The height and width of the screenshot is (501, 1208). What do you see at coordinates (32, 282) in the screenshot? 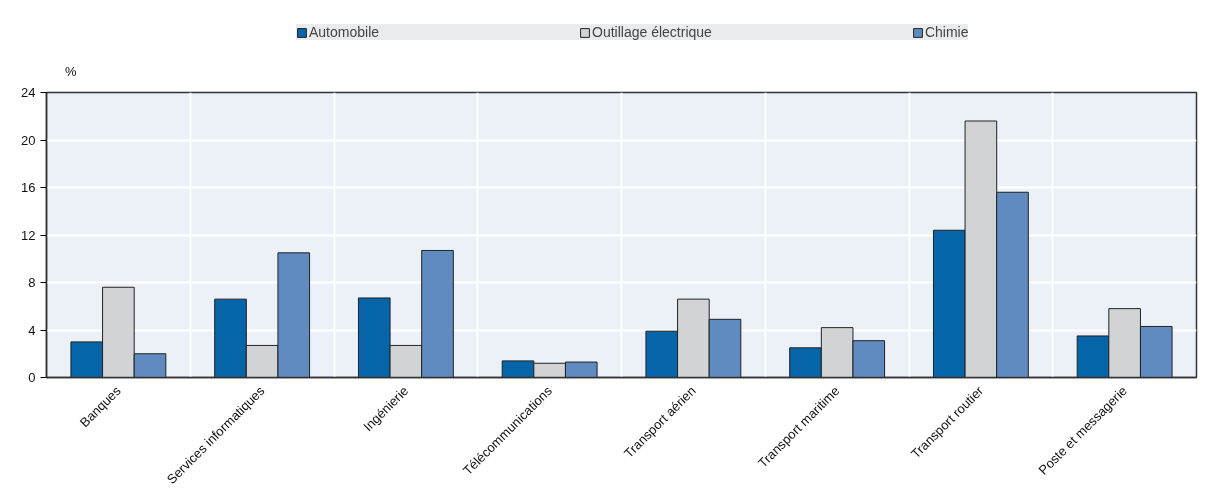
I see `y-tick-label: 8` at bounding box center [32, 282].